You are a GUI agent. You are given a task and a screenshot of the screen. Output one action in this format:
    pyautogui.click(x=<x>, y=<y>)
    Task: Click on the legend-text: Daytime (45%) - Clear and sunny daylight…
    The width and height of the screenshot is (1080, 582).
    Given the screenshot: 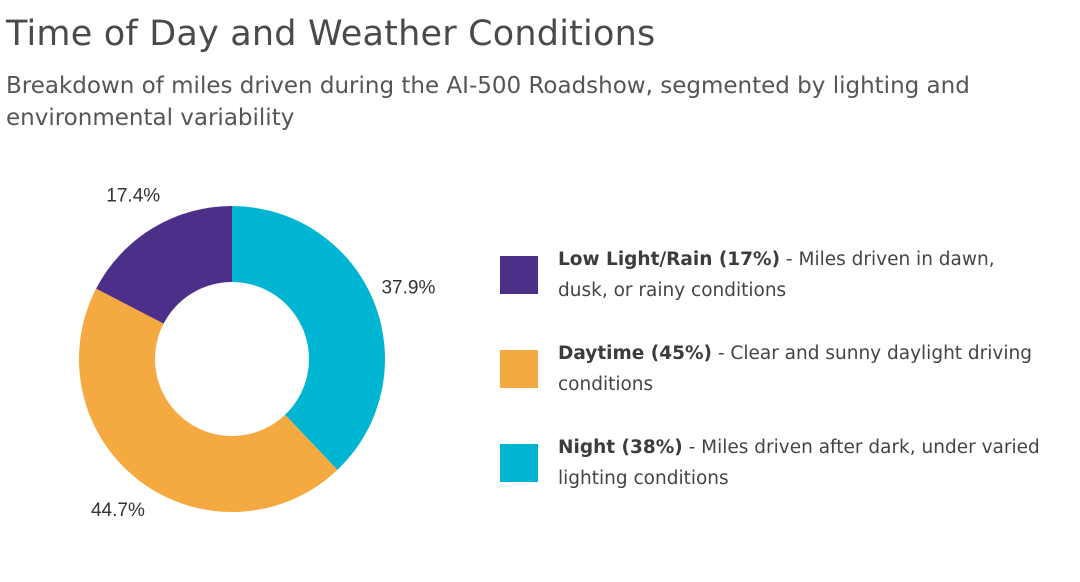 What is the action you would take?
    pyautogui.click(x=803, y=369)
    